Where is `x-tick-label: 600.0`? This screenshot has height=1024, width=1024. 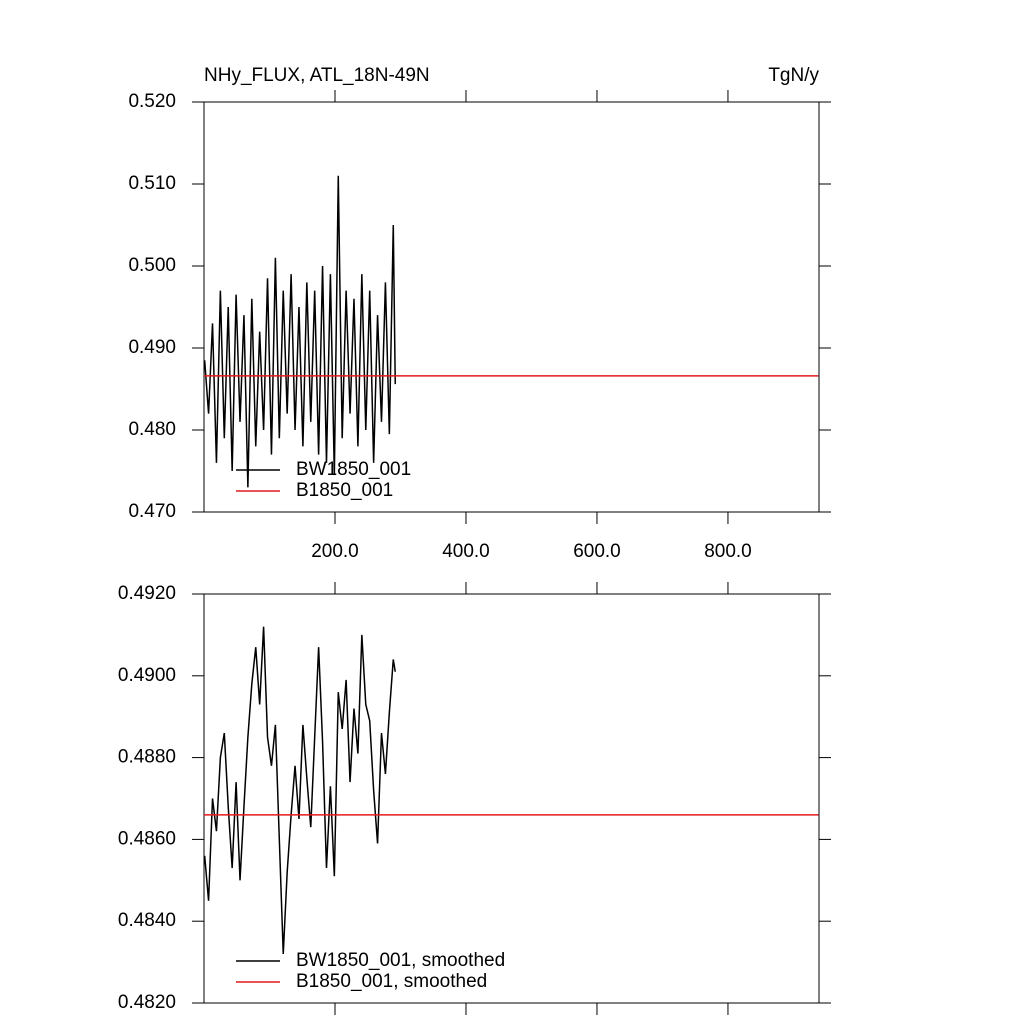 x-tick-label: 600.0 is located at coordinates (597, 551).